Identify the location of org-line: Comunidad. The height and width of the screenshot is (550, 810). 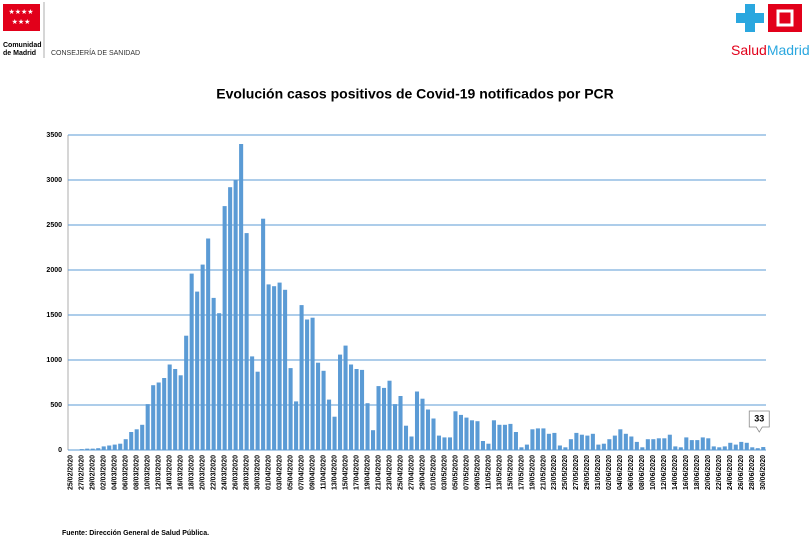
(22, 45).